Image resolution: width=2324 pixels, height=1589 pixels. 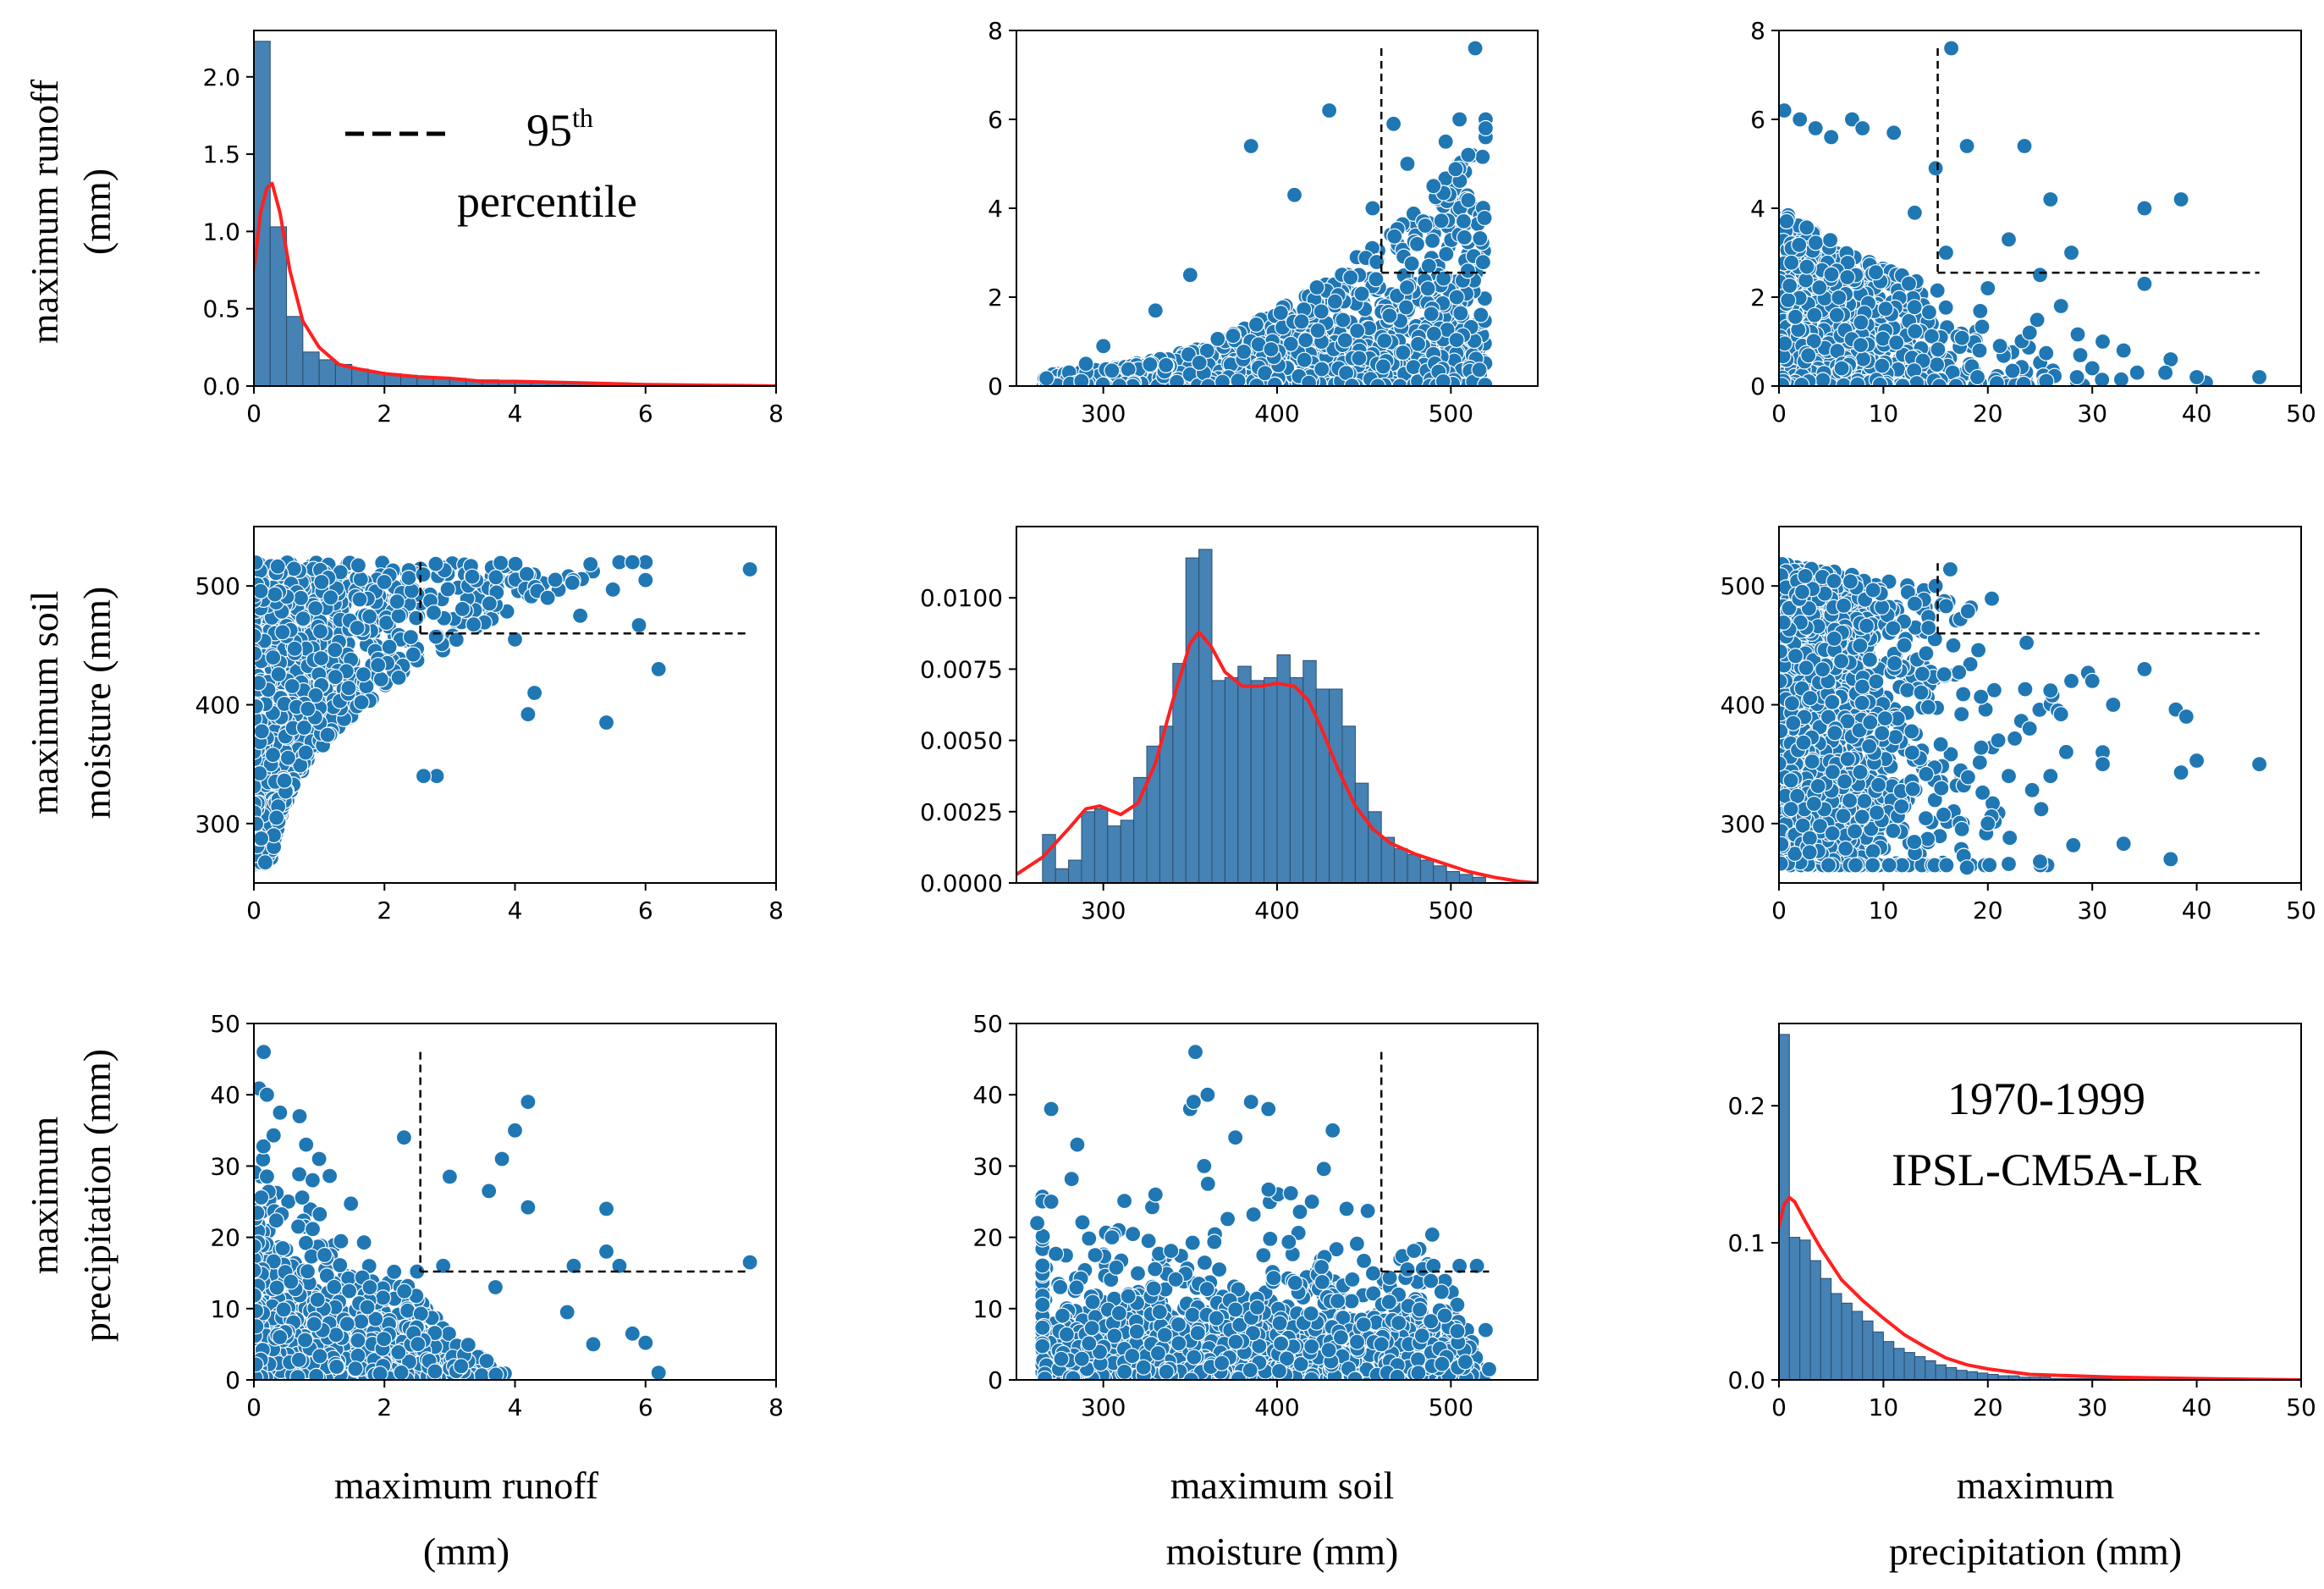 What do you see at coordinates (996, 120) in the screenshot?
I see `y-tick-label: 6` at bounding box center [996, 120].